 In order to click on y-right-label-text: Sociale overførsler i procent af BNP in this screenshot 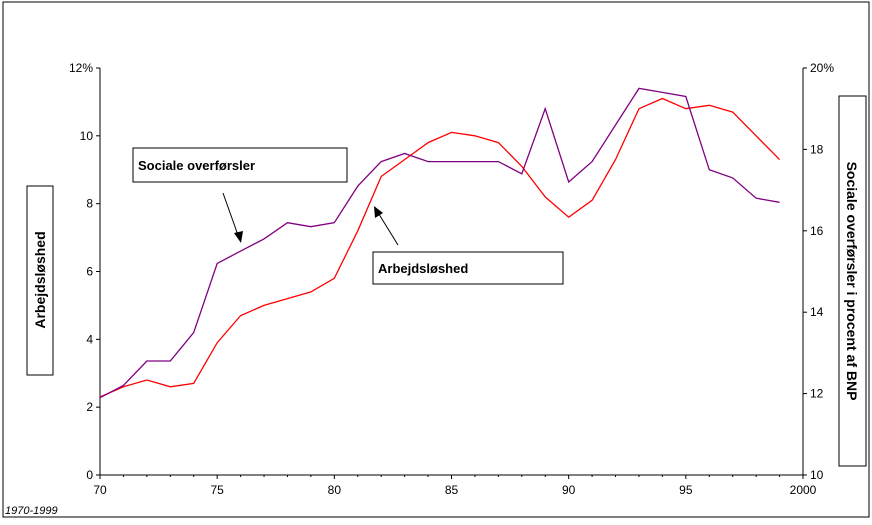, I will do `click(852, 281)`.